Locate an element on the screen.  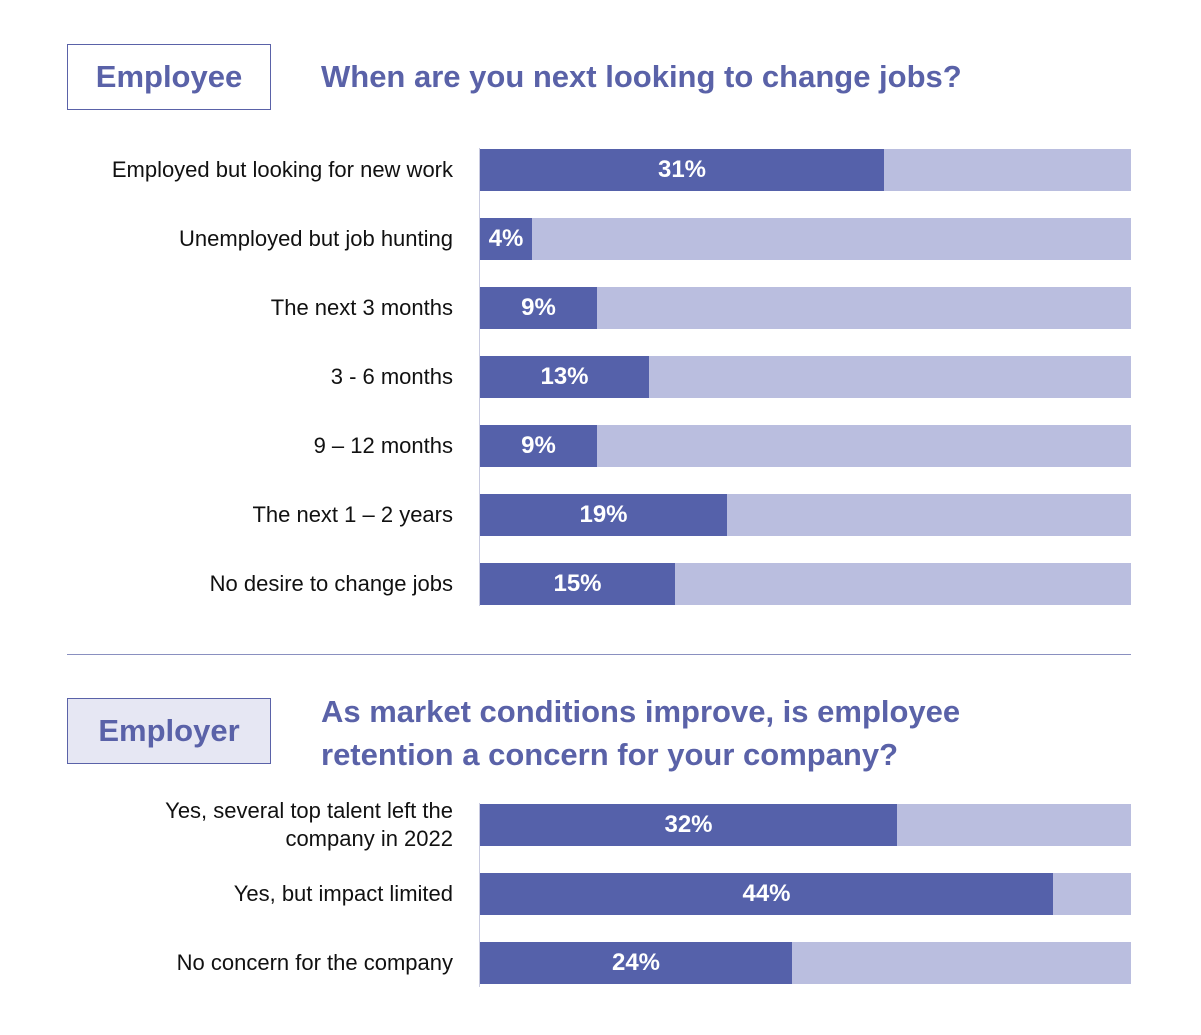
employee-bar: 13% is located at coordinates (564, 377).